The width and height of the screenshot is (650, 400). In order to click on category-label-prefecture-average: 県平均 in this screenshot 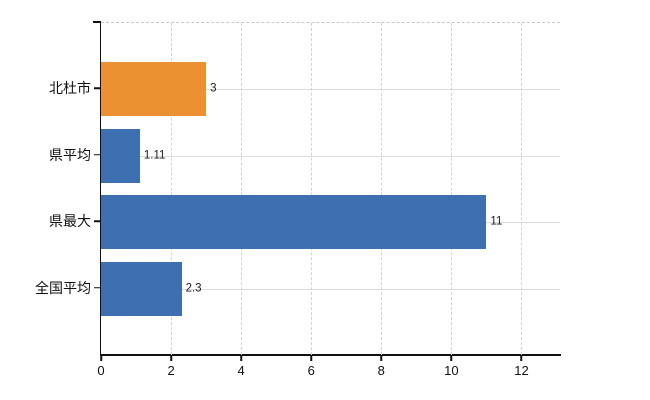, I will do `click(70, 154)`.